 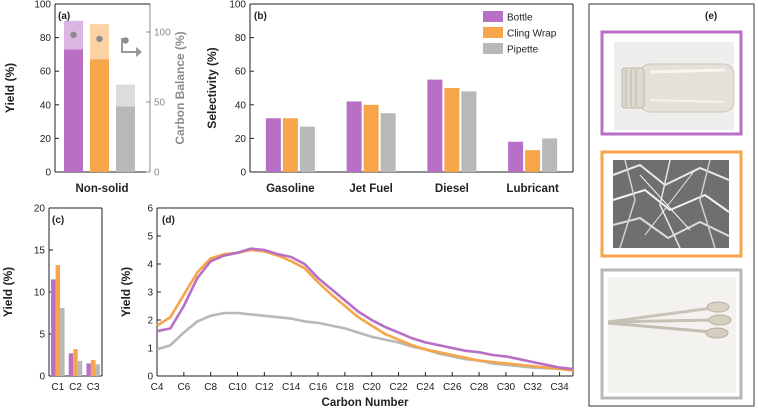 I want to click on panel-a-ytick-label: 0, so click(x=48, y=173).